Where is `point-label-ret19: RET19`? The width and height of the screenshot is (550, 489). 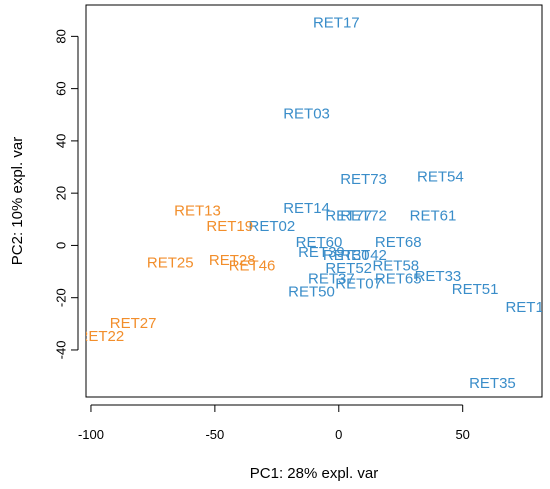 point-label-ret19: RET19 is located at coordinates (229, 226).